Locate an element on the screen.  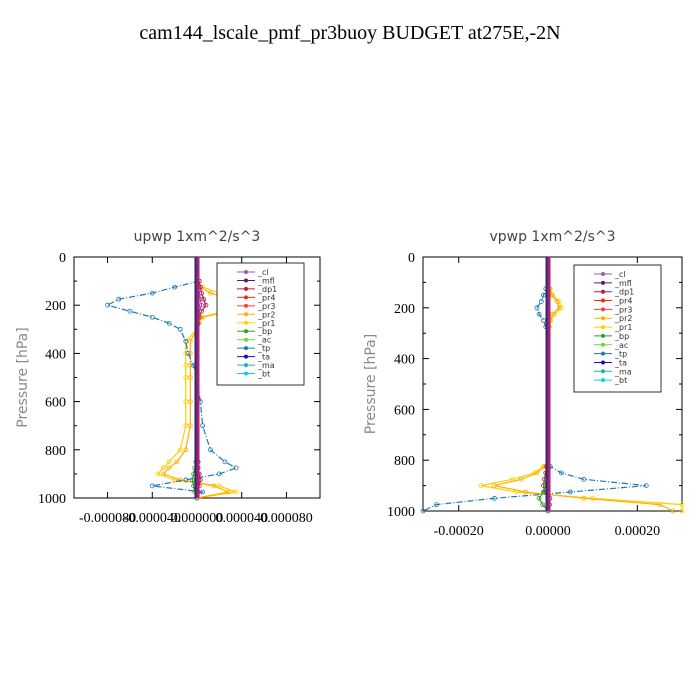
x-tick-label: 0.00020 is located at coordinates (638, 531).